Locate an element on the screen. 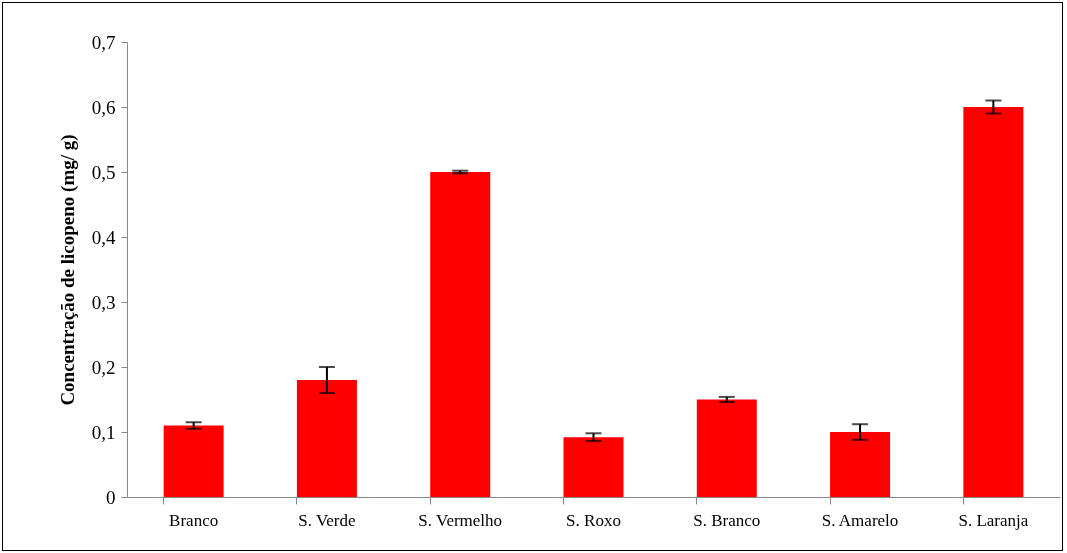 The image size is (1067, 553). x-tick-label: S. Vermelho is located at coordinates (460, 520).